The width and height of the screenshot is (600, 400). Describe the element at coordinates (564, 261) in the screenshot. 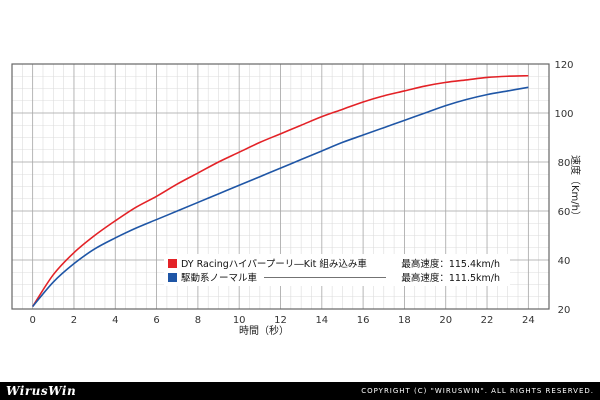

I see `y-tick-label: 40` at that location.